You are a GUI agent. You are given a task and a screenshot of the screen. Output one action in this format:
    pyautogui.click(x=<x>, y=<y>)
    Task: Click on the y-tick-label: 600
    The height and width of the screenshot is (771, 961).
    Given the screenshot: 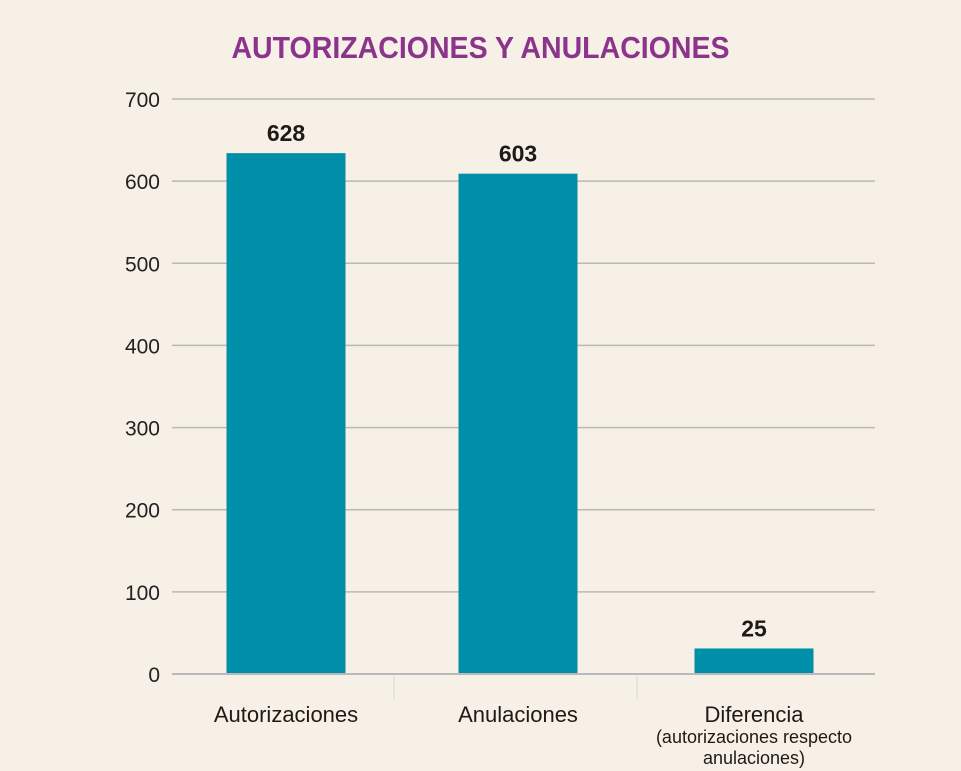 What is the action you would take?
    pyautogui.click(x=142, y=182)
    